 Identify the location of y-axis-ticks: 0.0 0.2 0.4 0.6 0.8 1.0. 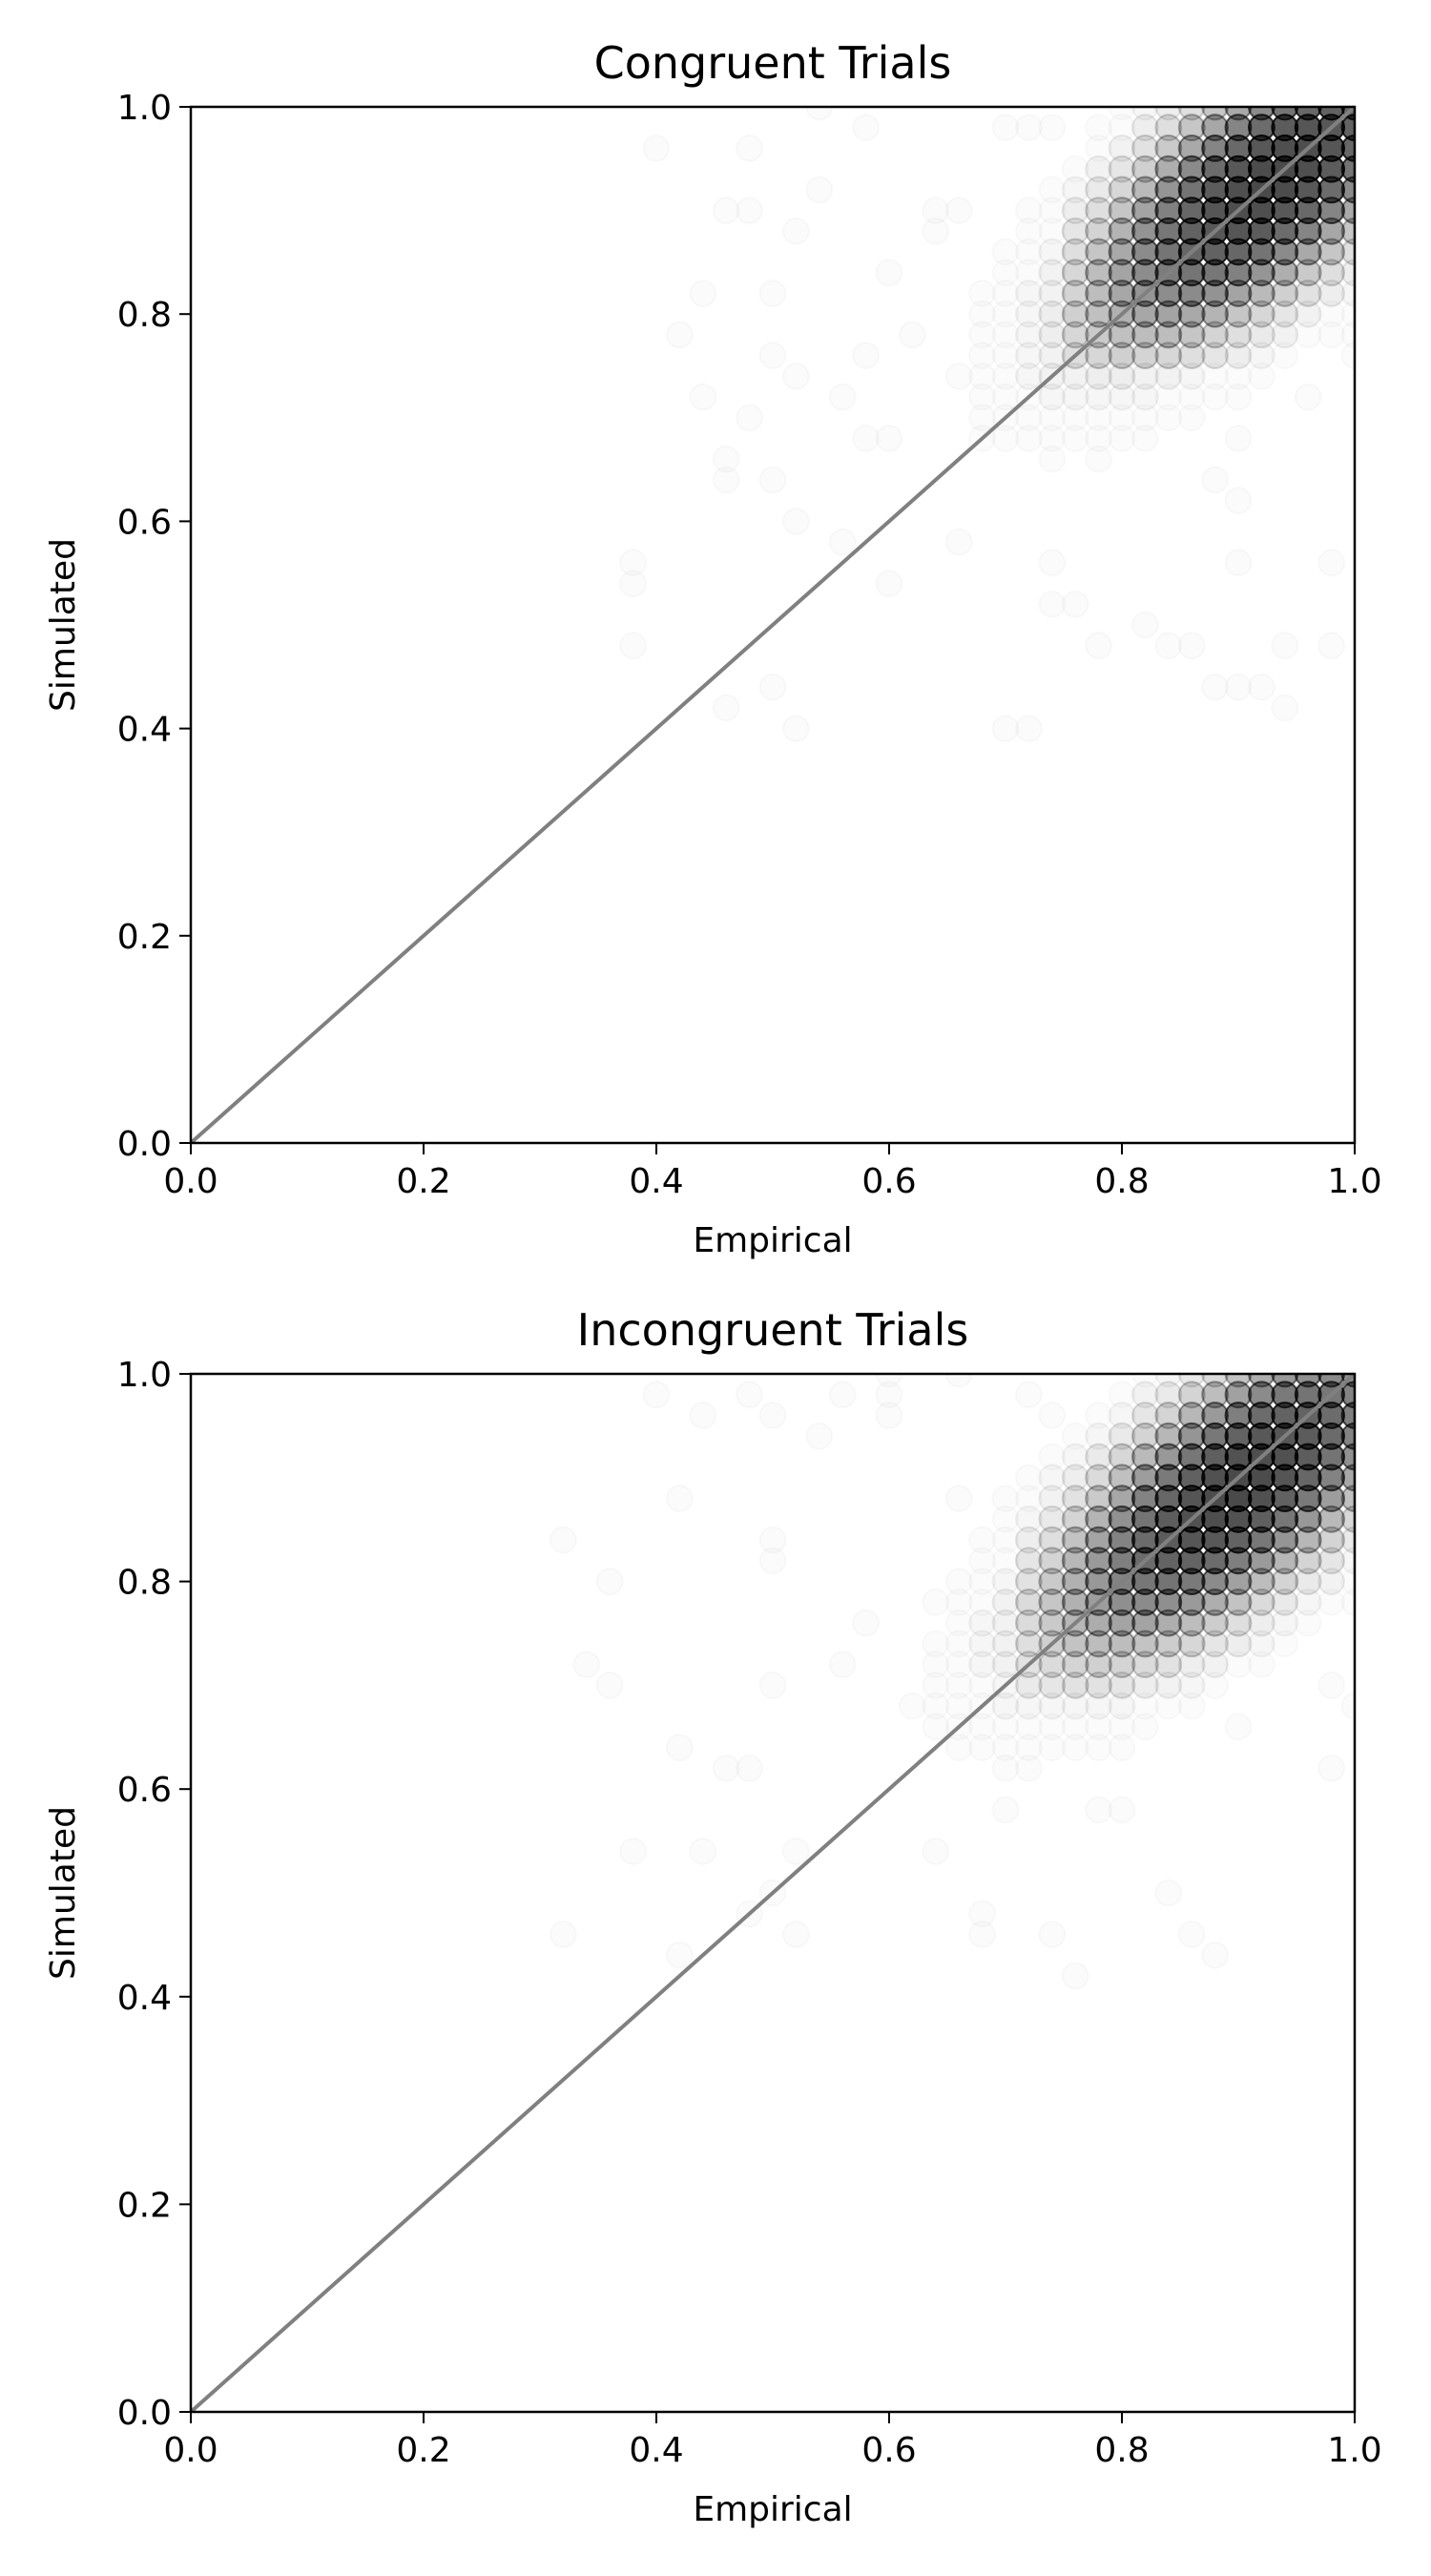
(154, 1894).